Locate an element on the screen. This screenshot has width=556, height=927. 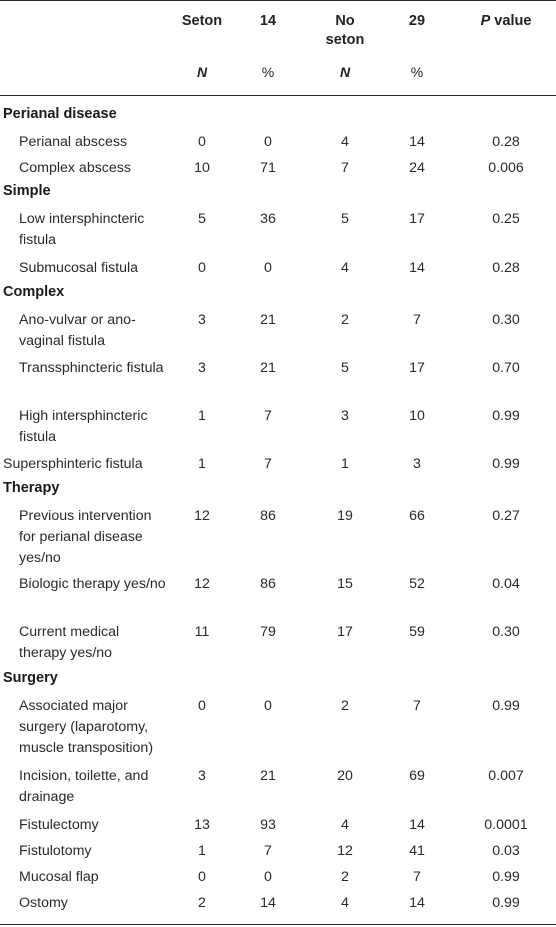
cell-noseton-n: 1 is located at coordinates (345, 464).